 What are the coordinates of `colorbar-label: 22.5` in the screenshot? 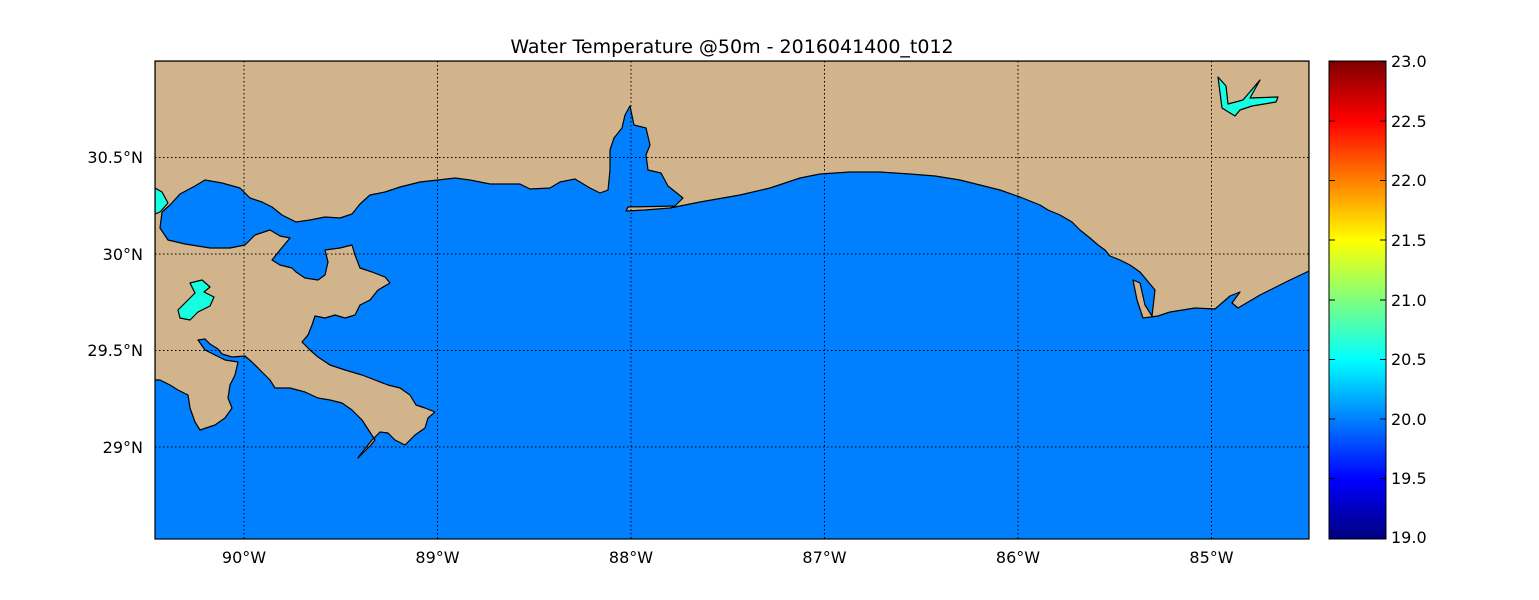 It's located at (1409, 121).